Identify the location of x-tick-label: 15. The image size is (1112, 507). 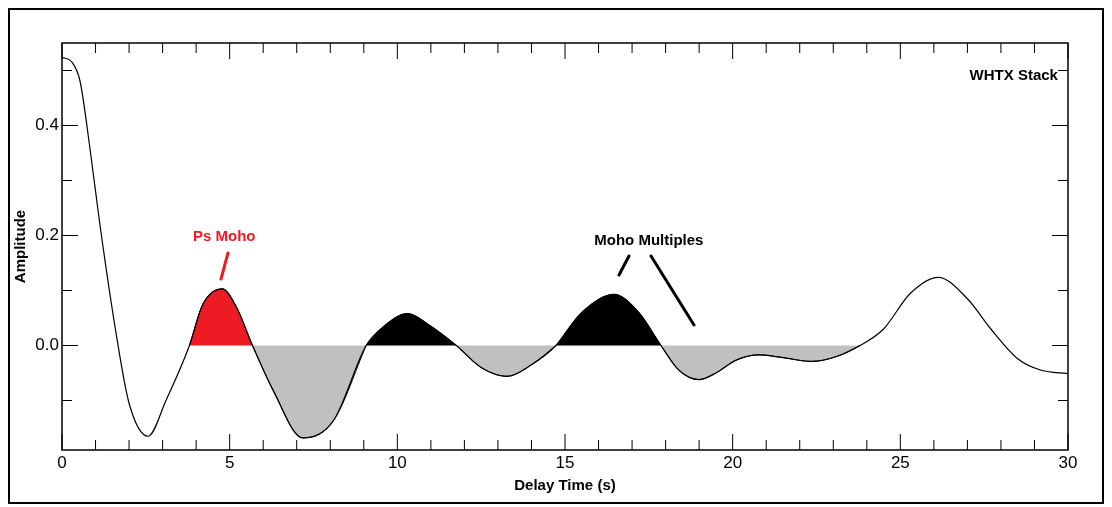
(565, 462).